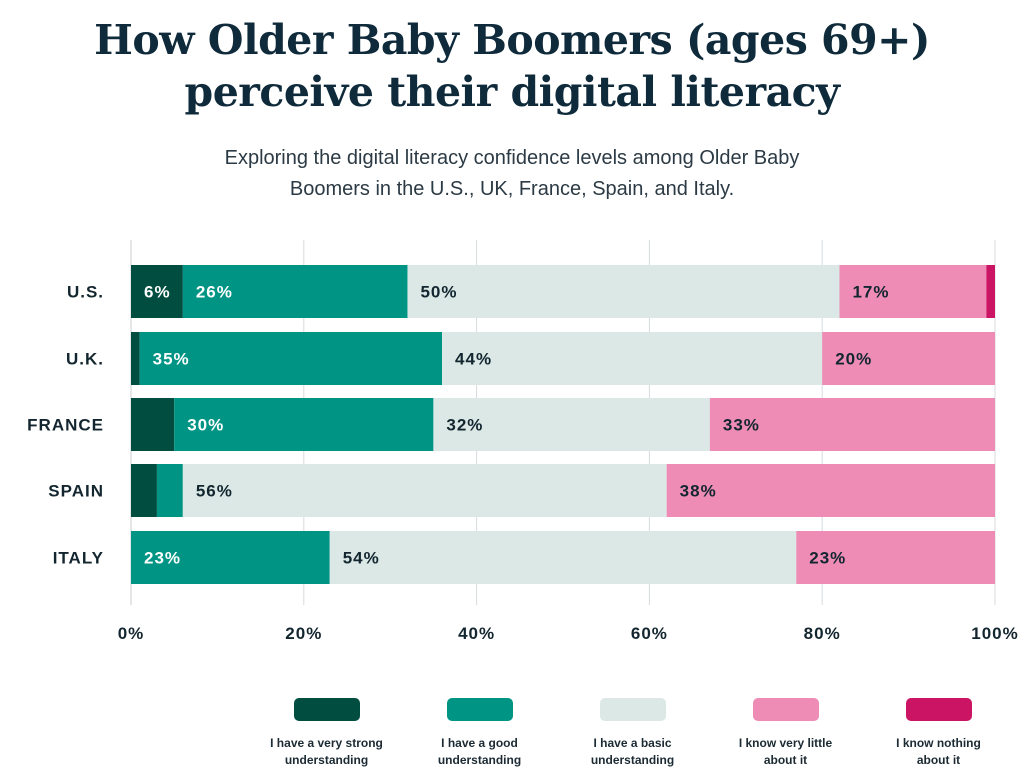 This screenshot has height=783, width=1024. Describe the element at coordinates (464, 425) in the screenshot. I see `data-label: 32%` at that location.